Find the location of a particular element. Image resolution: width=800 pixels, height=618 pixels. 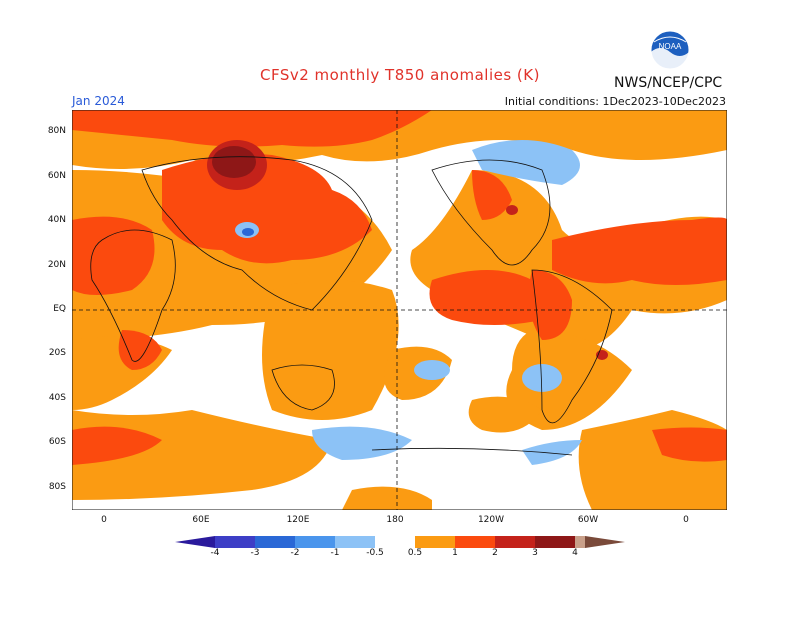

colorbar-label: -1 is located at coordinates (335, 553).